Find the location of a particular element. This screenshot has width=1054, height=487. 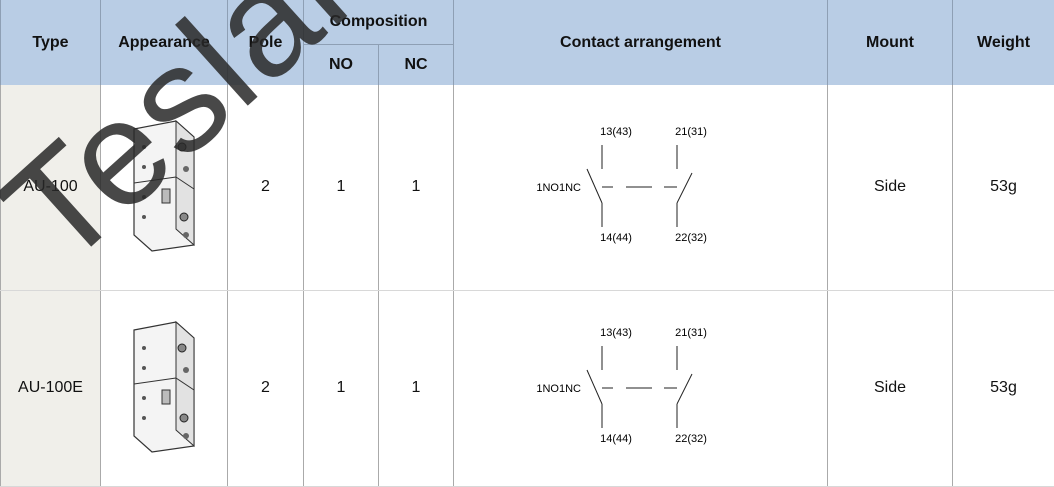

header-weight: Weight is located at coordinates (1003, 42).